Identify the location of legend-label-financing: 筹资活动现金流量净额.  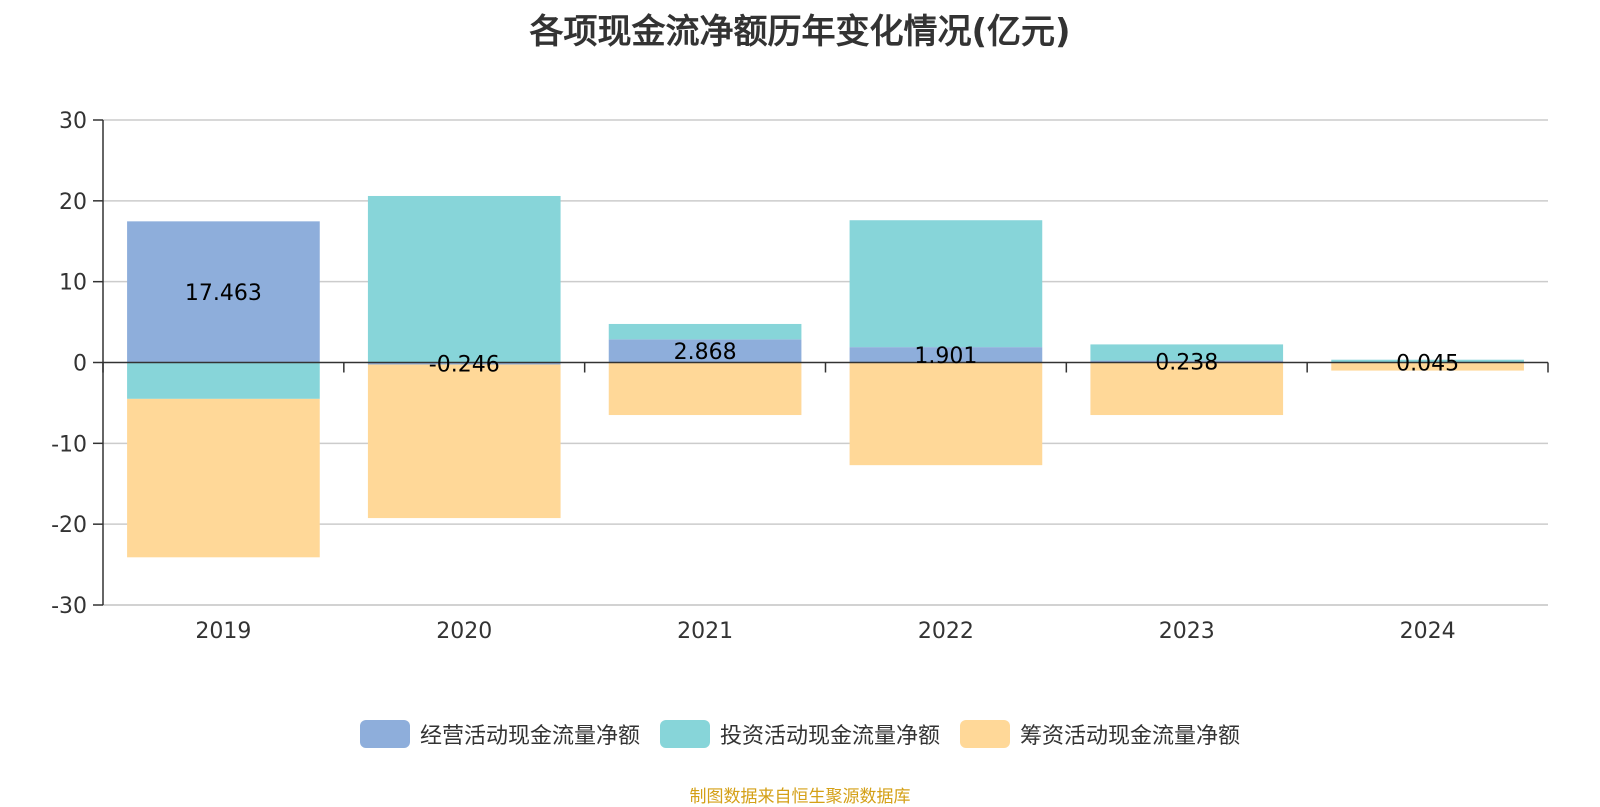
(1130, 734).